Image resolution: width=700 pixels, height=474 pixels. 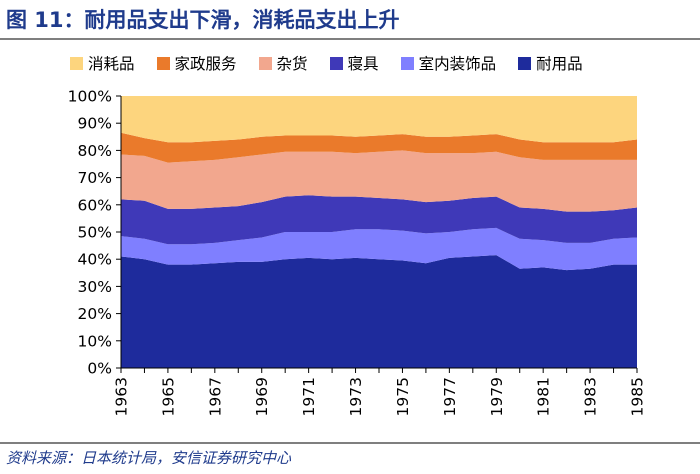 What do you see at coordinates (149, 458) in the screenshot?
I see `source-note: 资料来源：日本统计局，安信证券研究中心` at bounding box center [149, 458].